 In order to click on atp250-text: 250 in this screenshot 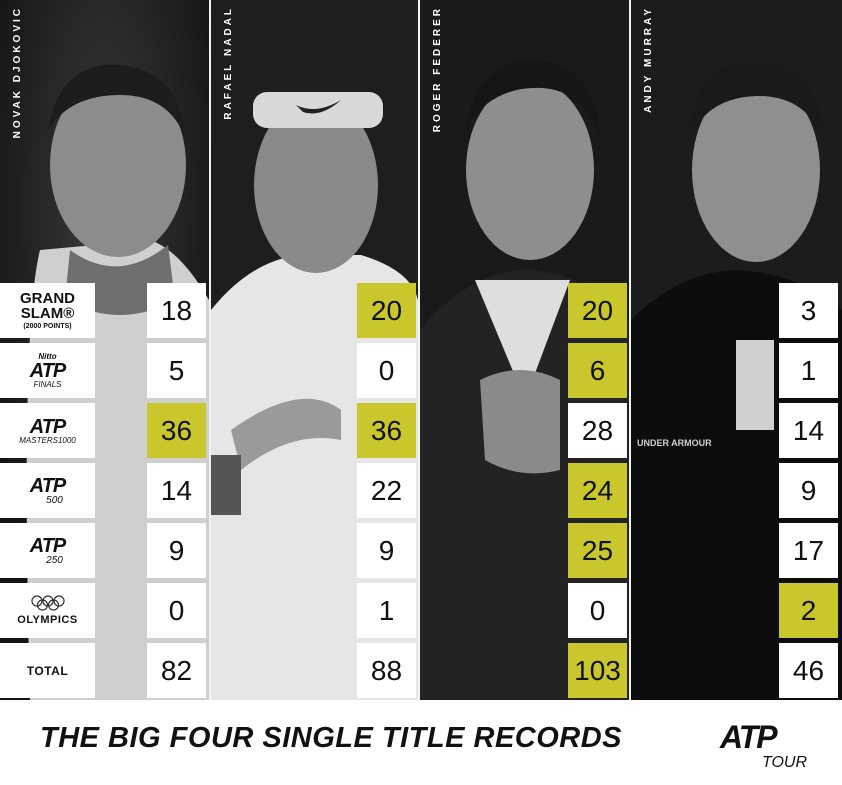, I will do `click(54, 560)`.